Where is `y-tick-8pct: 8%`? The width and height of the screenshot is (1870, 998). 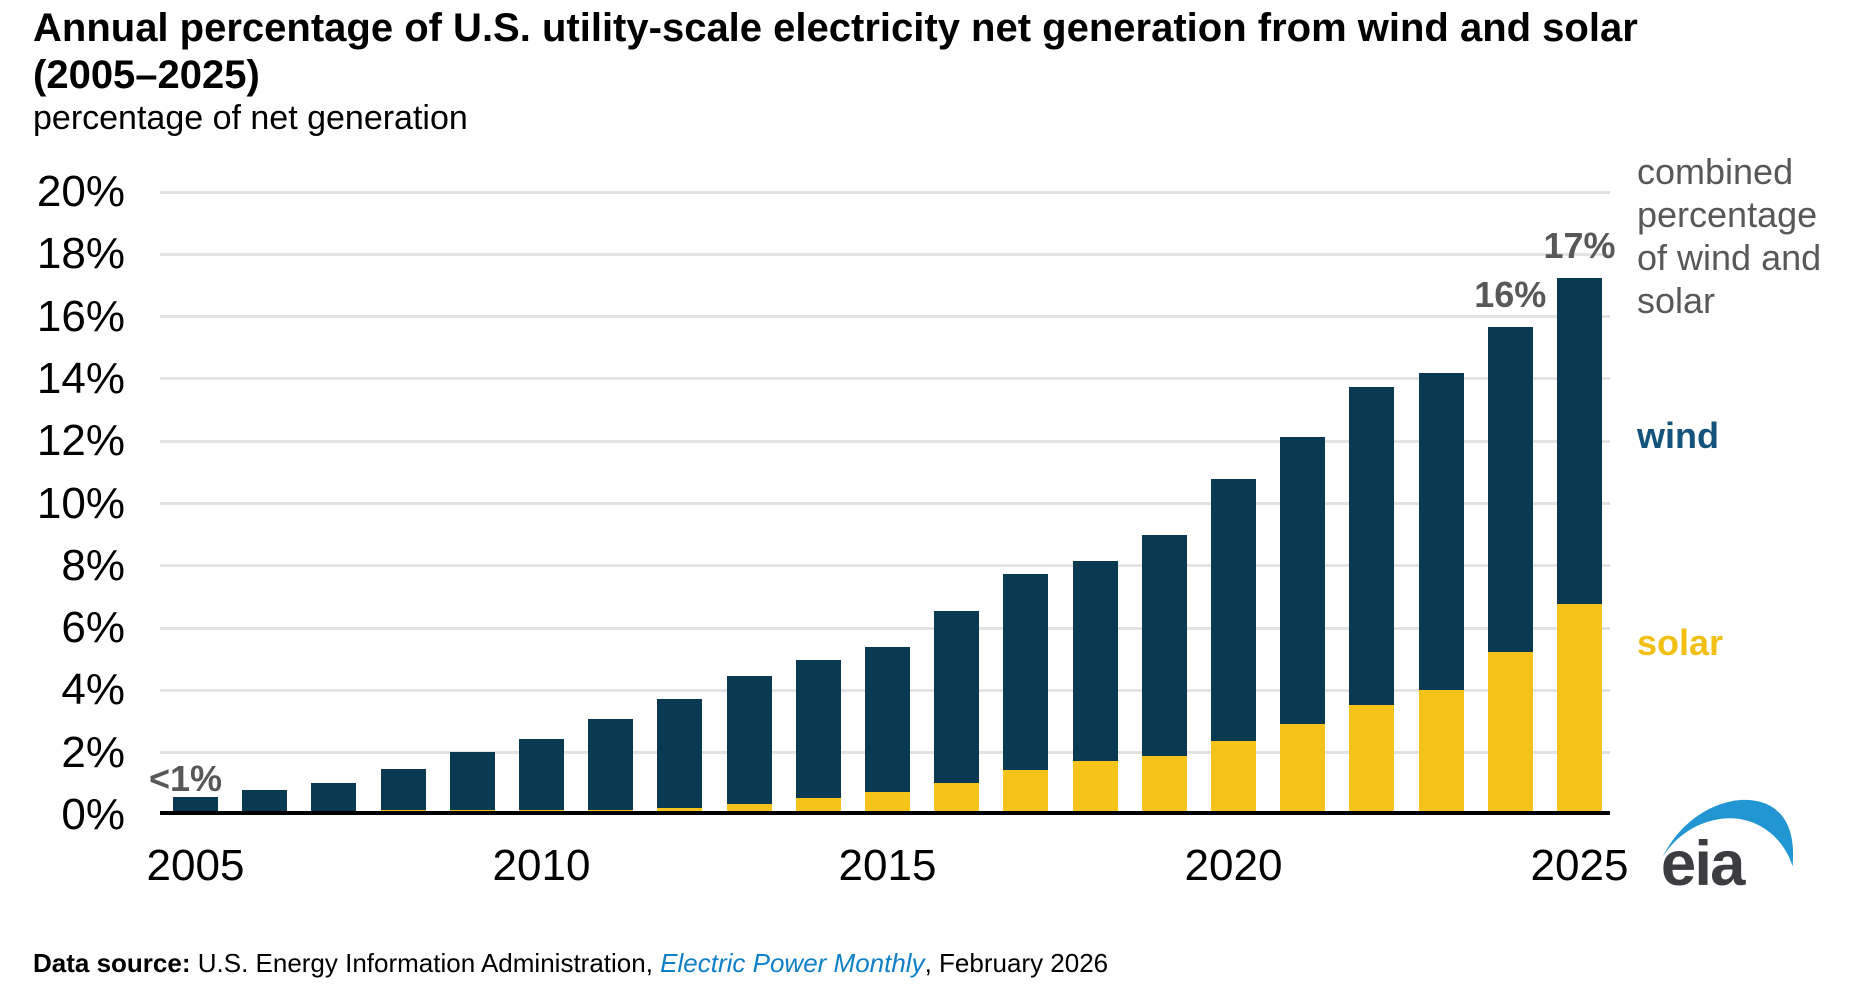
y-tick-8pct: 8% is located at coordinates (93, 565).